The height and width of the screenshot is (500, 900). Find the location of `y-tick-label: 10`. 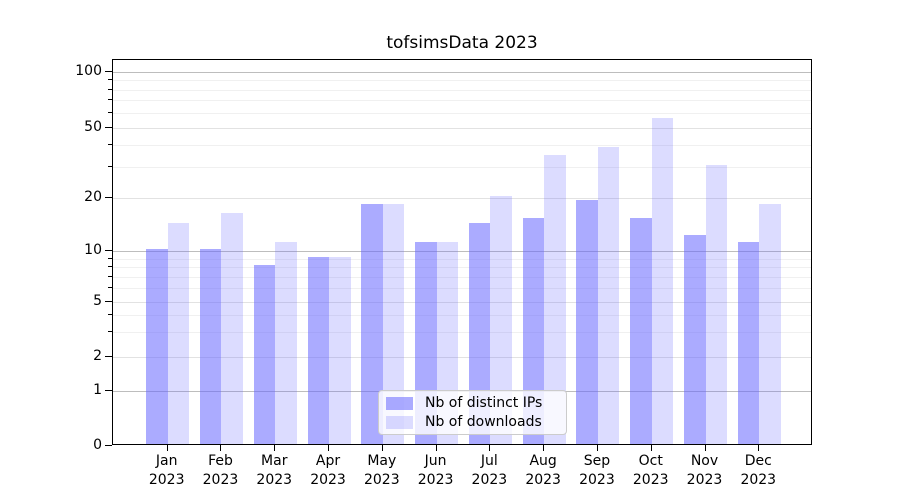

y-tick-label: 10 is located at coordinates (93, 250).